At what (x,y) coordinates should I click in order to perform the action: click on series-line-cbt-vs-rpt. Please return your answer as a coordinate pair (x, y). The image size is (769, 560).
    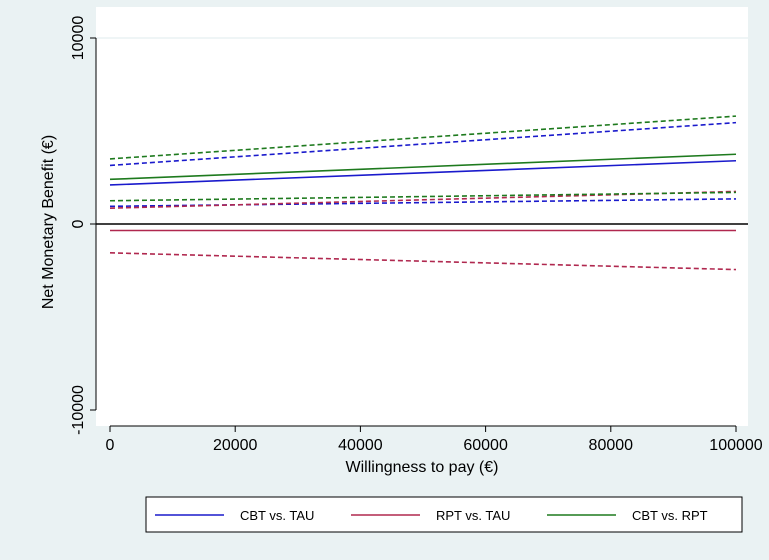
    Looking at the image, I should click on (423, 167).